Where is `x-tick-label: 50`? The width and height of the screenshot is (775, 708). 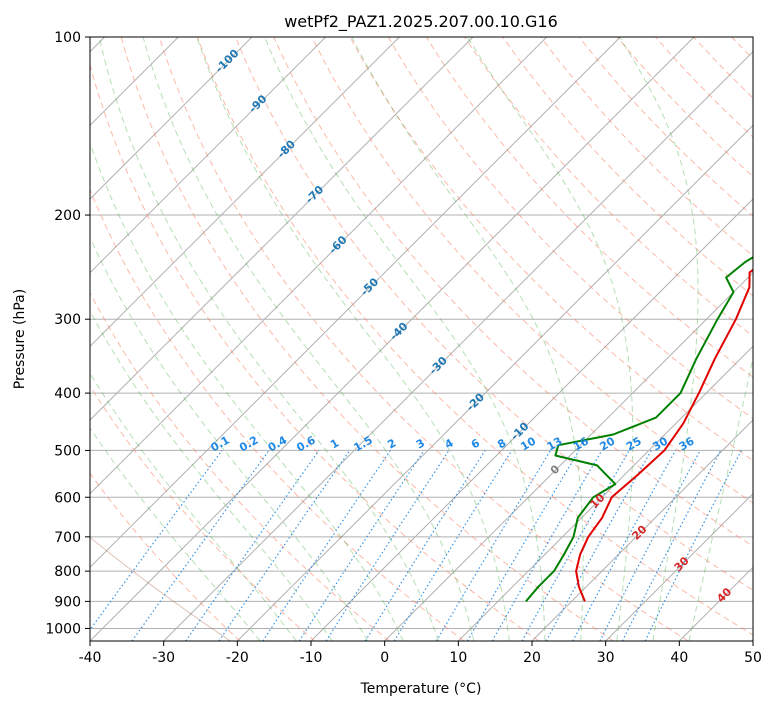
x-tick-label: 50 is located at coordinates (753, 658).